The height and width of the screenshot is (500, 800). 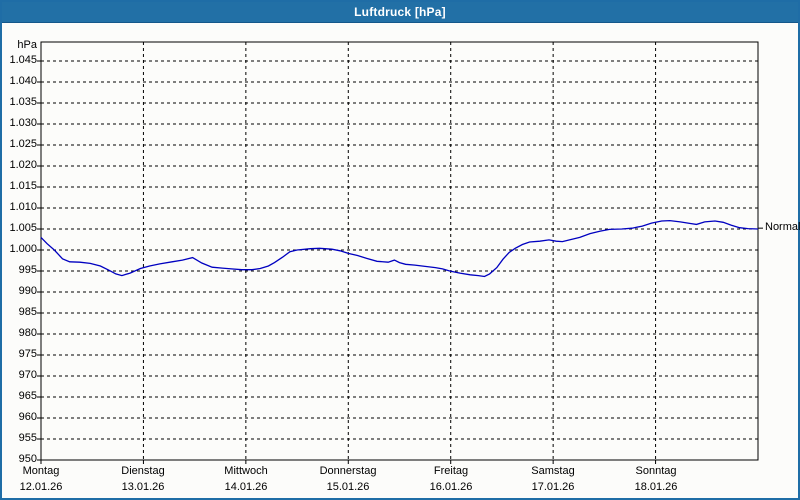 What do you see at coordinates (27, 417) in the screenshot?
I see `y-axis-label: 960` at bounding box center [27, 417].